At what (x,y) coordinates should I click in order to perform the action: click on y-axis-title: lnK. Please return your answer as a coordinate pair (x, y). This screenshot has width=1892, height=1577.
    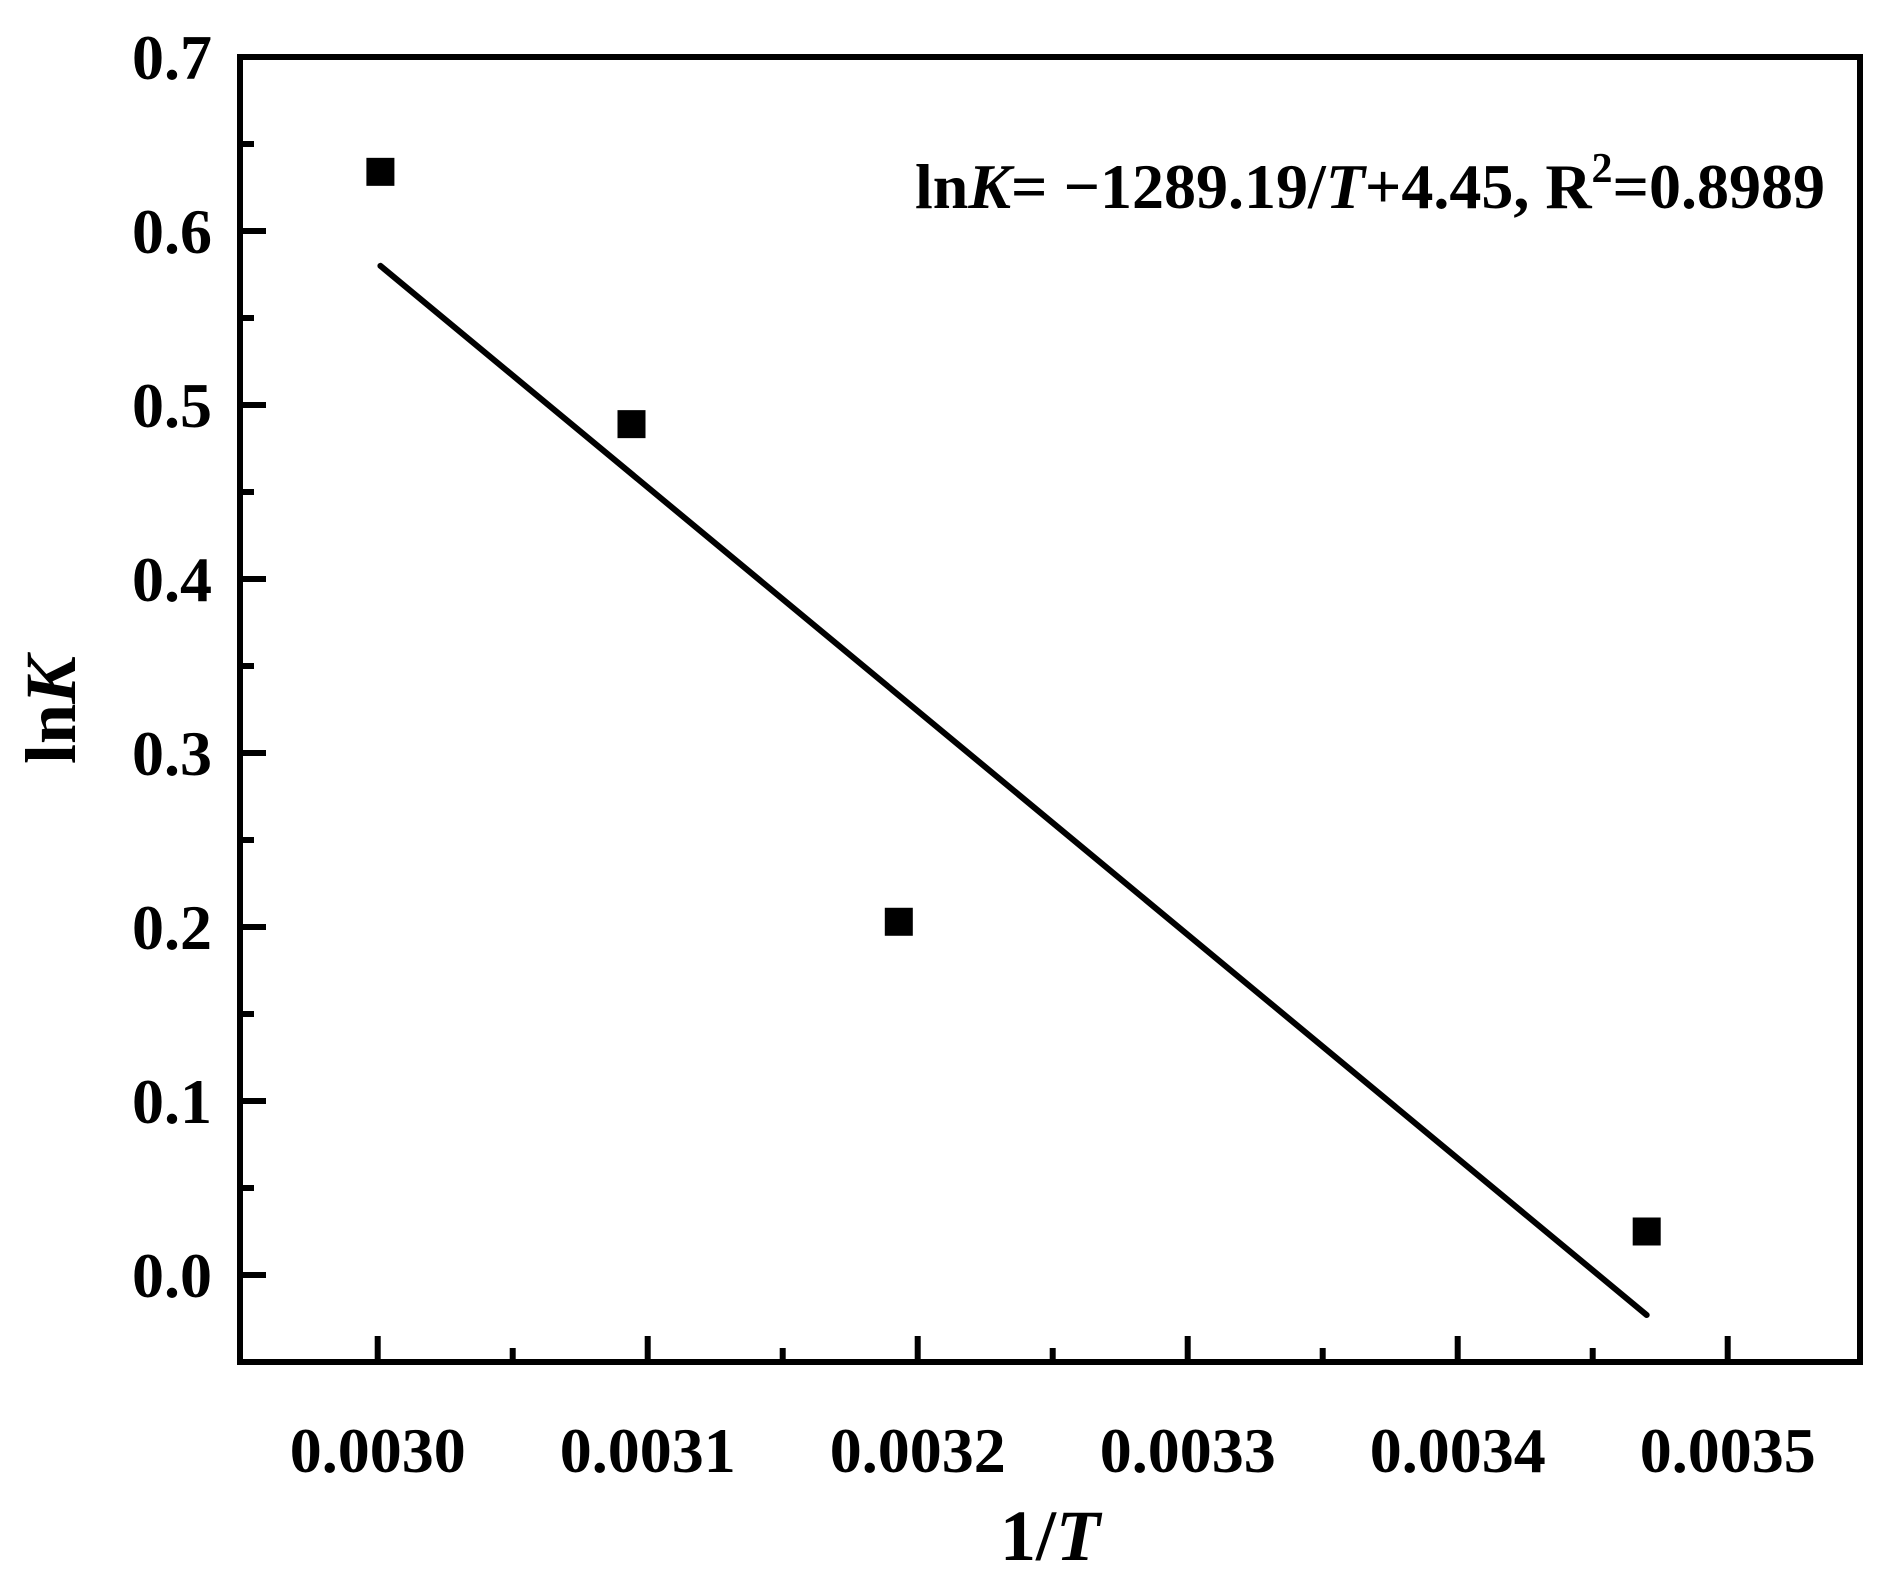
    Looking at the image, I should click on (51, 707).